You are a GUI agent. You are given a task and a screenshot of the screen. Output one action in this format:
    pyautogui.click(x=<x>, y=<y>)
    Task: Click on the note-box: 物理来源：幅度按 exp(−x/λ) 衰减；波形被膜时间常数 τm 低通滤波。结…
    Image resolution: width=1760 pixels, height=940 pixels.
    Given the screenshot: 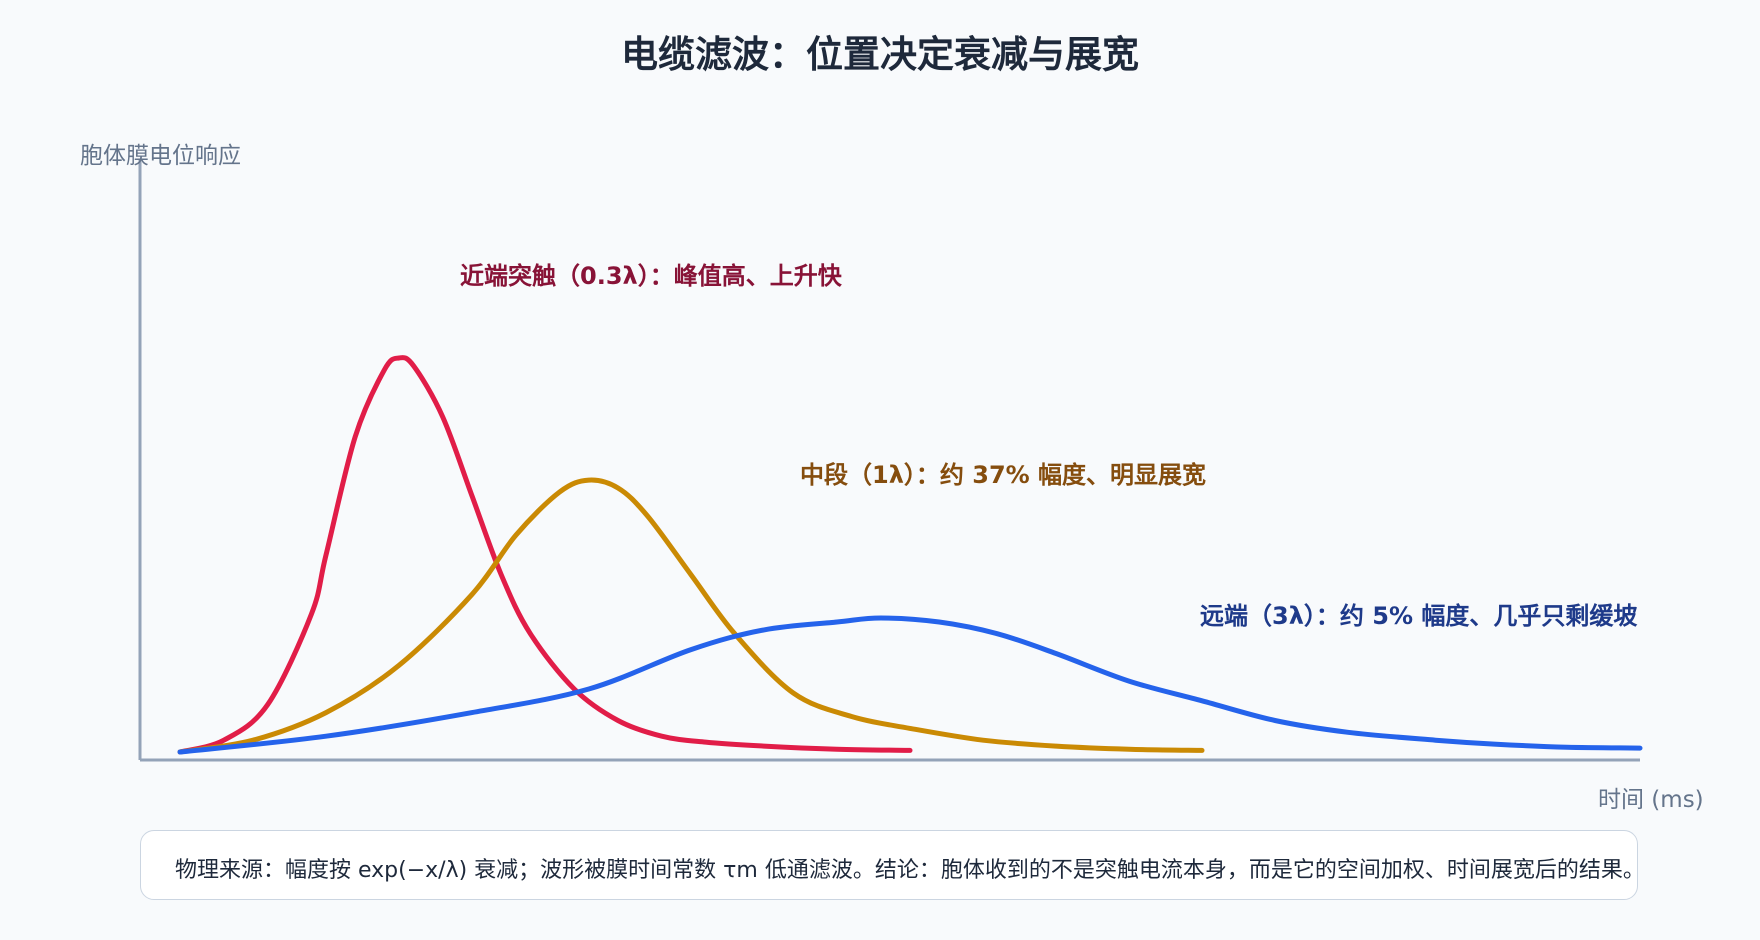 What is the action you would take?
    pyautogui.click(x=889, y=865)
    